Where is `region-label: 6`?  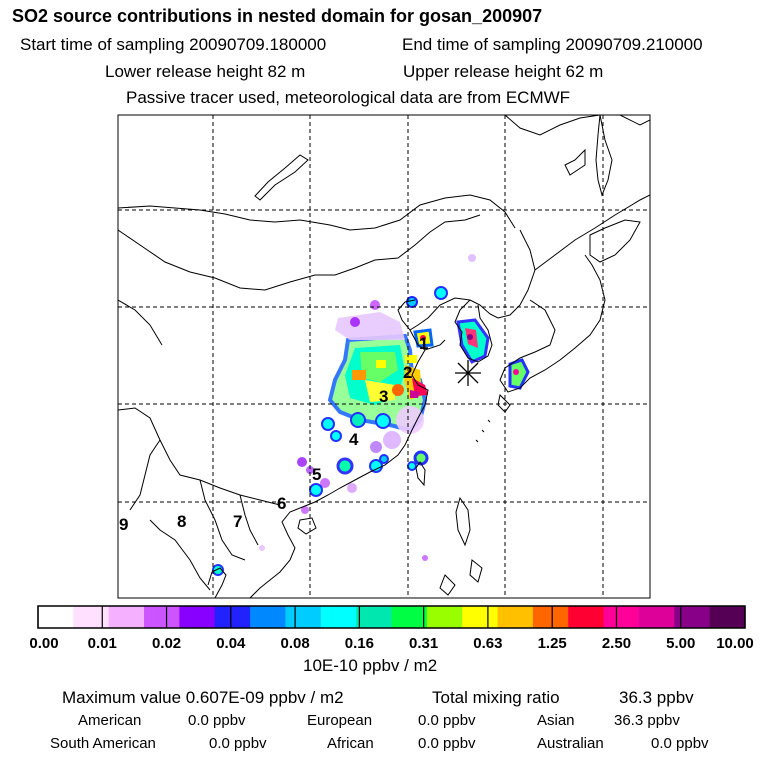 region-label: 6 is located at coordinates (281, 503).